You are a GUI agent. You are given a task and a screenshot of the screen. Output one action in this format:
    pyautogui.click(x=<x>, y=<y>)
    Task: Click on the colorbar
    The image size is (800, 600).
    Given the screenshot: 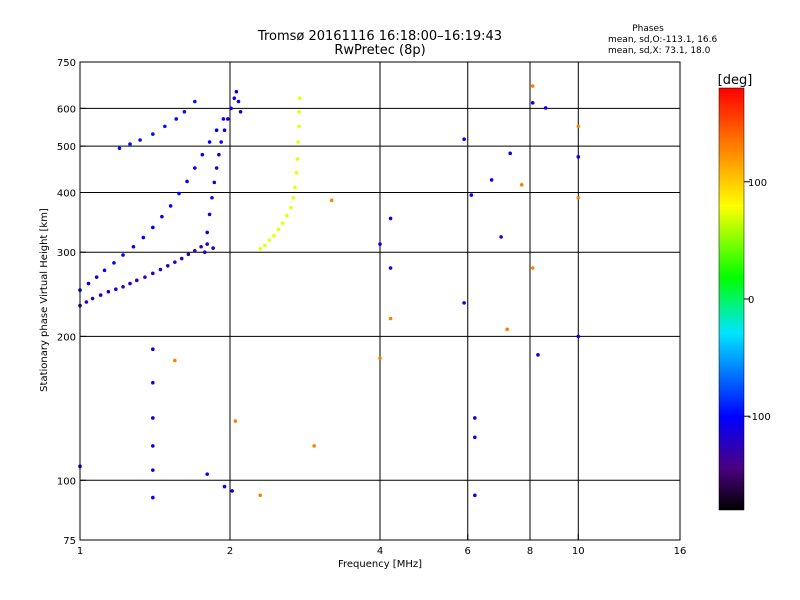 What is the action you would take?
    pyautogui.click(x=731, y=299)
    